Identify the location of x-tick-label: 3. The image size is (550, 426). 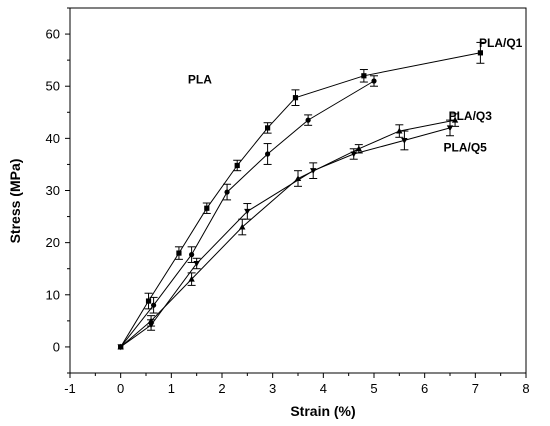
(272, 388).